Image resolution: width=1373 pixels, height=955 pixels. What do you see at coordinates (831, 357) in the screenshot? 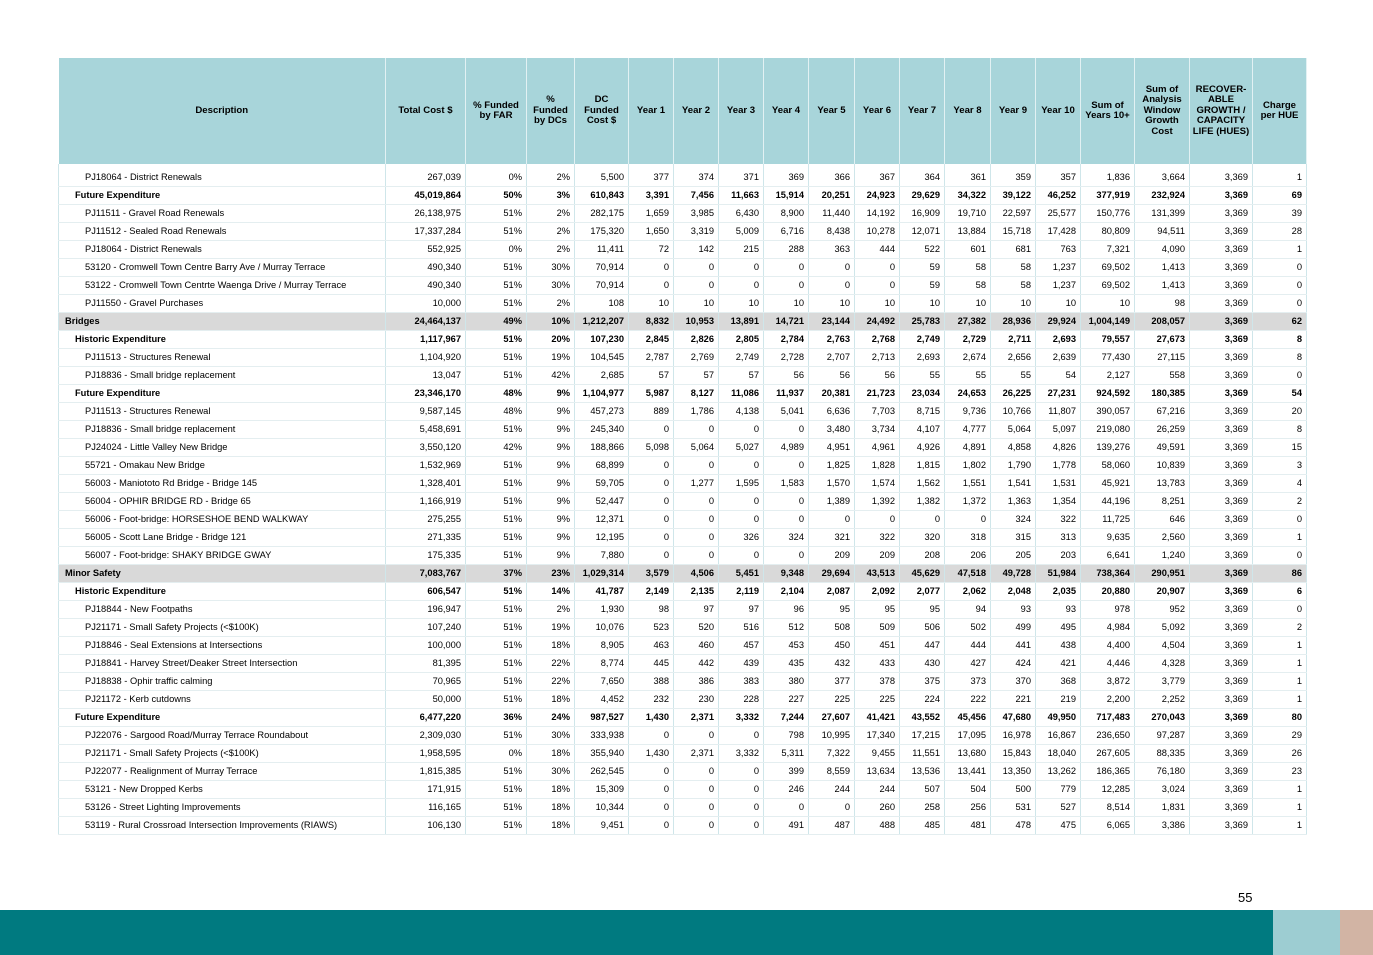
I see `table-cell: 2,707` at bounding box center [831, 357].